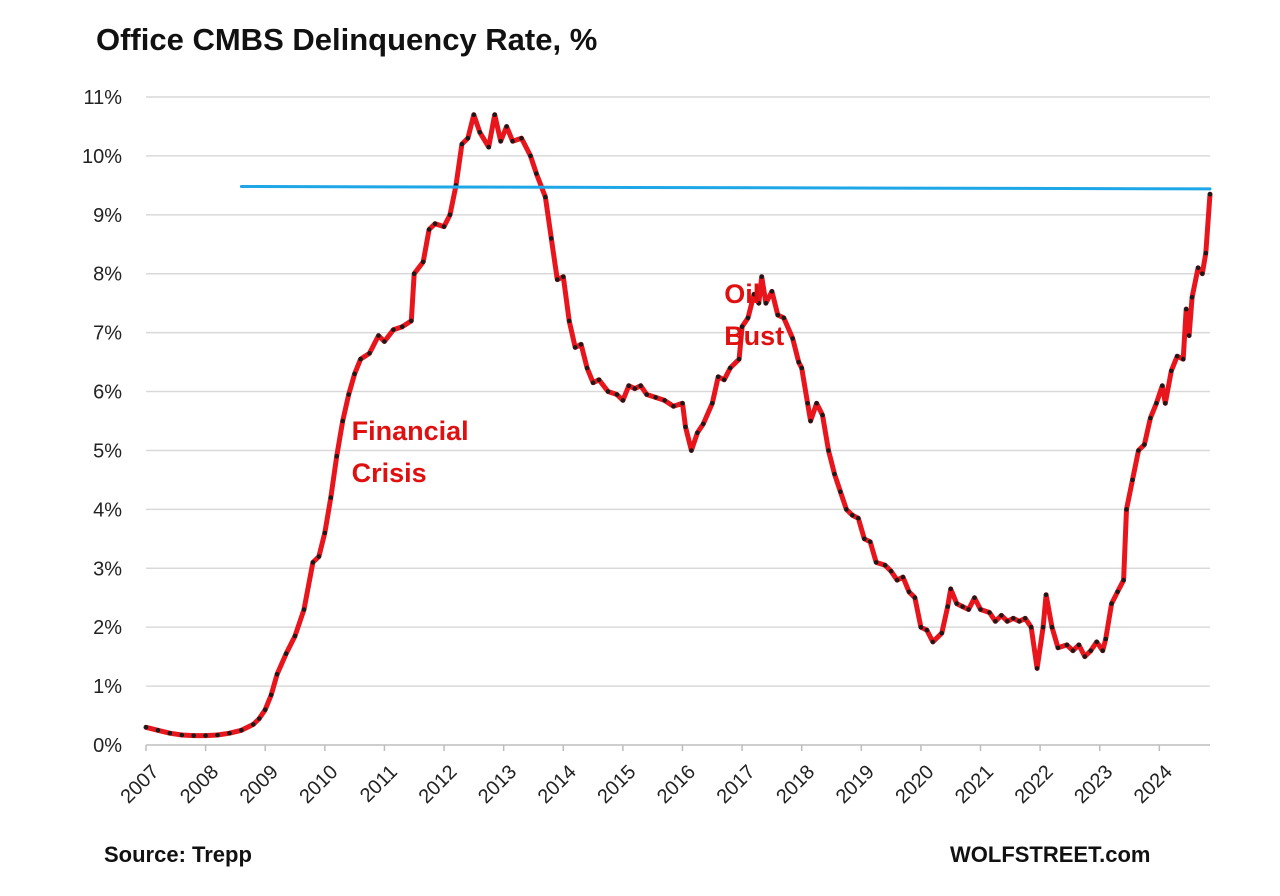 The height and width of the screenshot is (896, 1280). What do you see at coordinates (140, 784) in the screenshot?
I see `x-tick-label: 2007` at bounding box center [140, 784].